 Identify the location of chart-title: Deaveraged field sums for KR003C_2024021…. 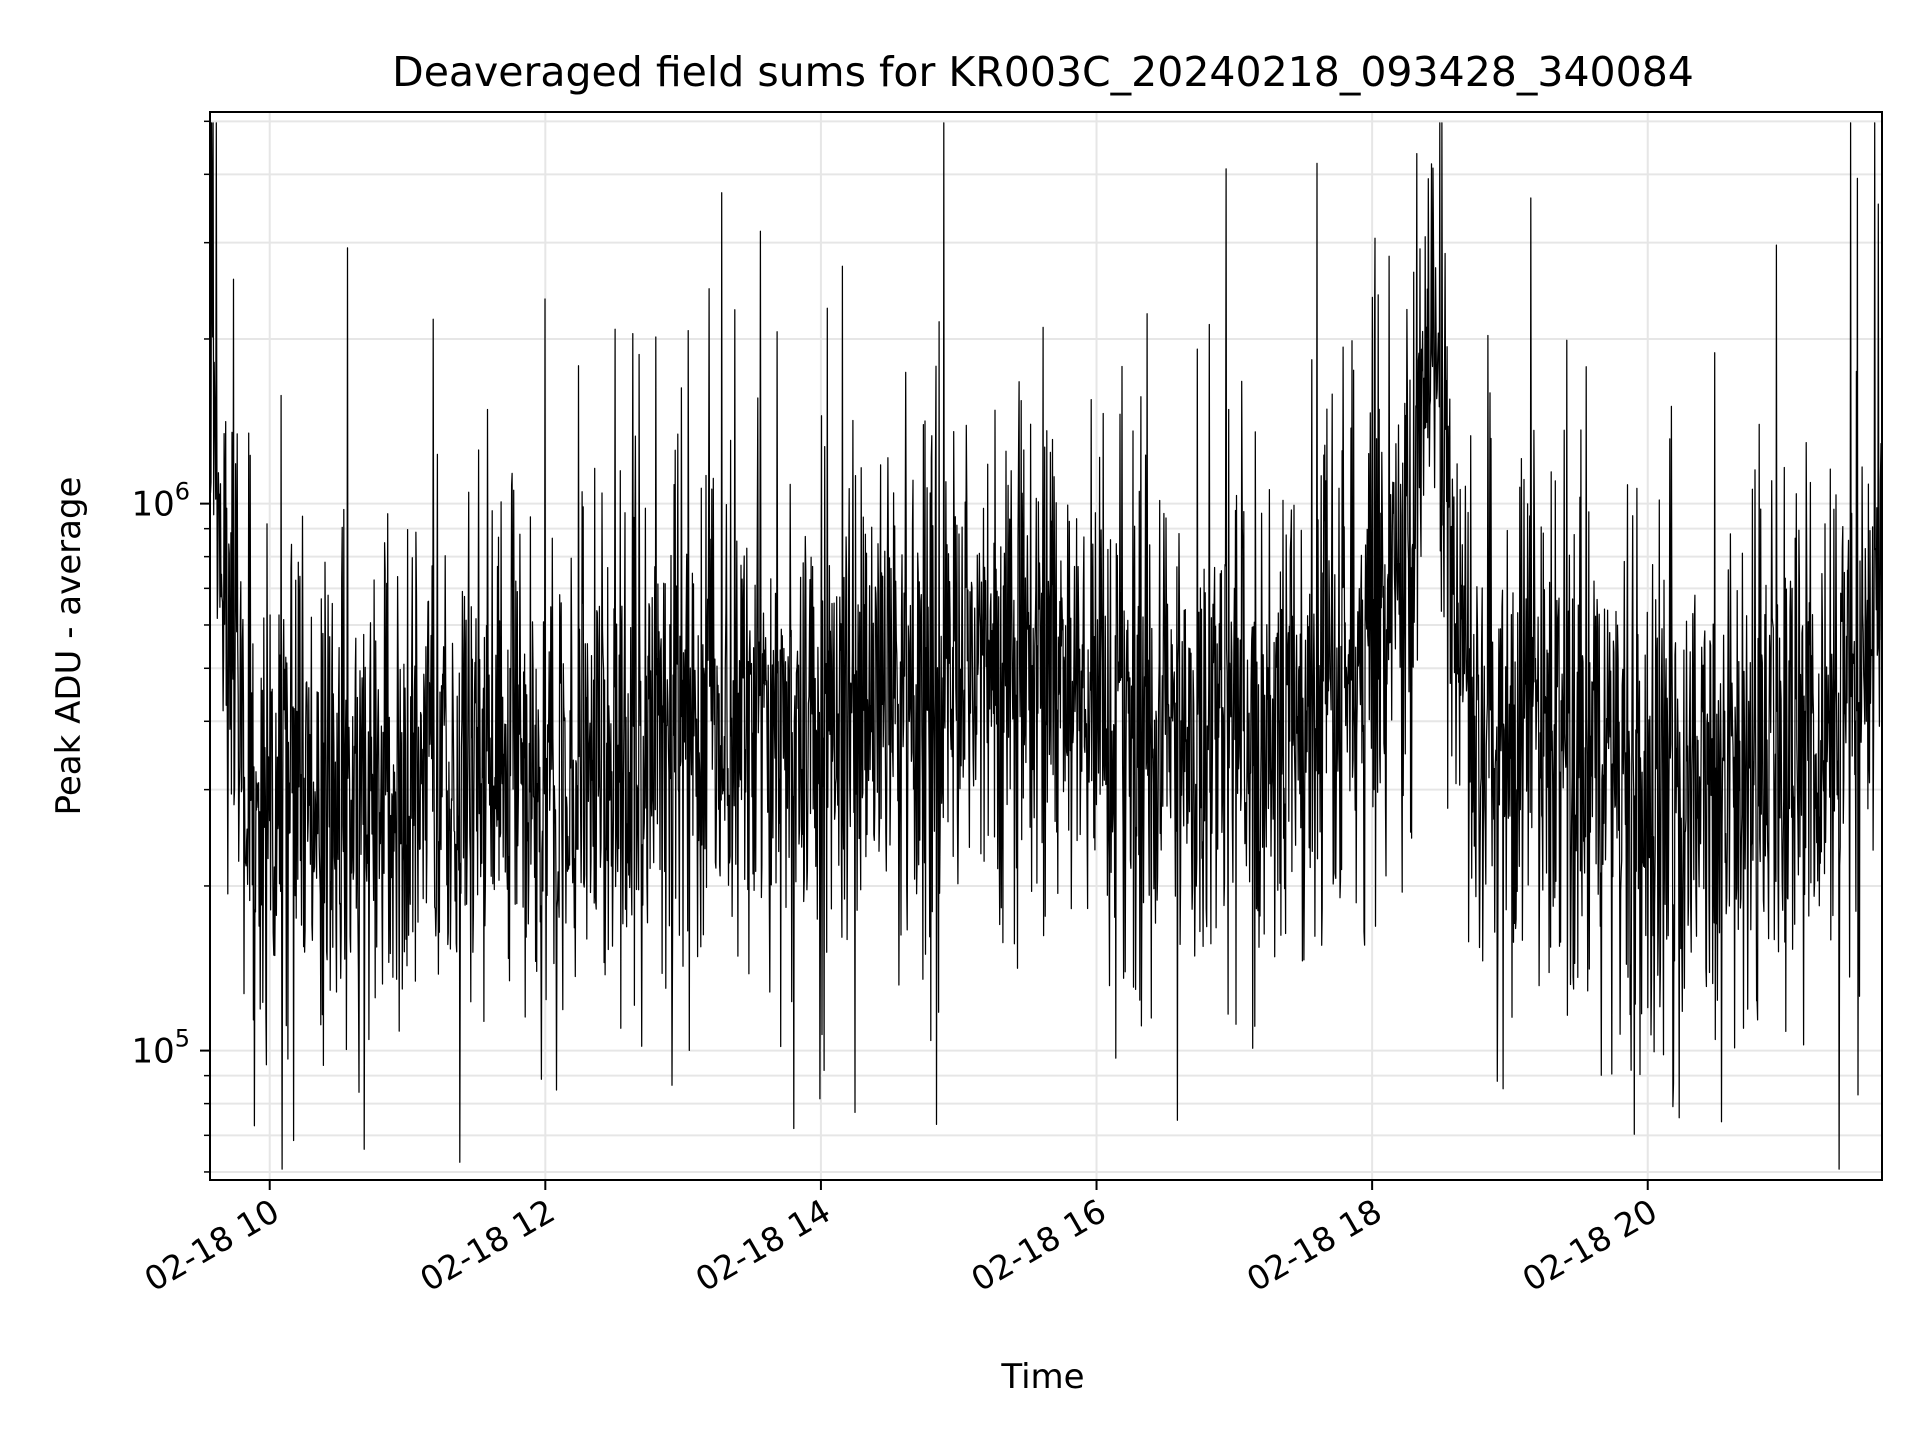
(1043, 72).